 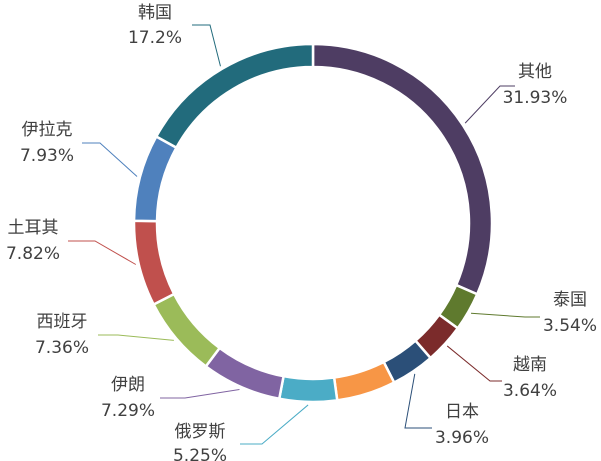 I want to click on value-label: 5.25%, so click(x=200, y=453).